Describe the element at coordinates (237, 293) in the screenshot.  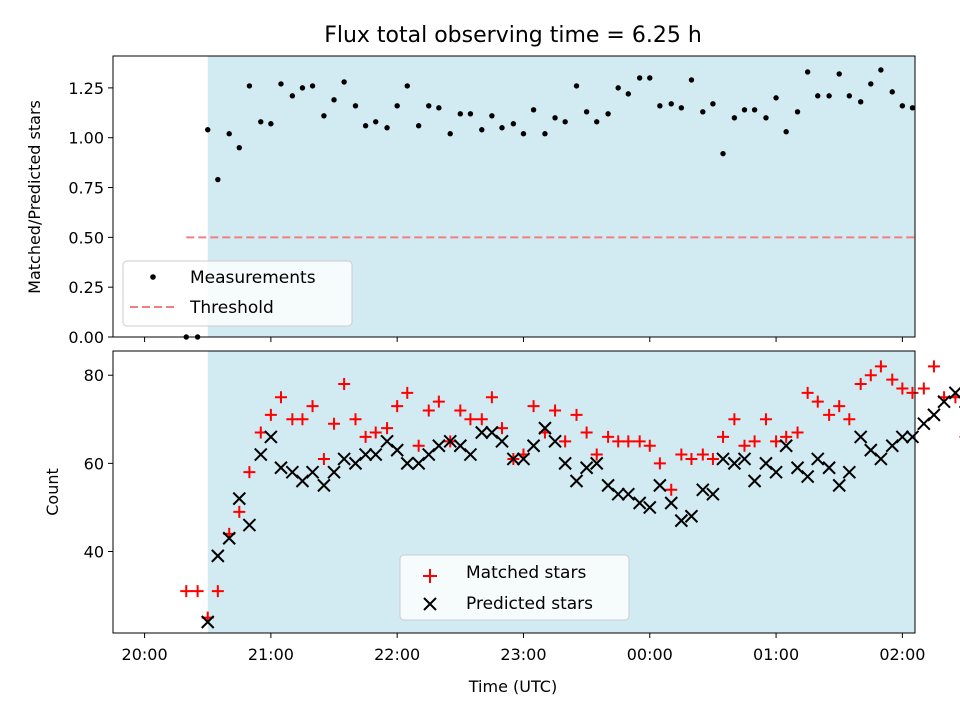
I see `top-legend-box` at that location.